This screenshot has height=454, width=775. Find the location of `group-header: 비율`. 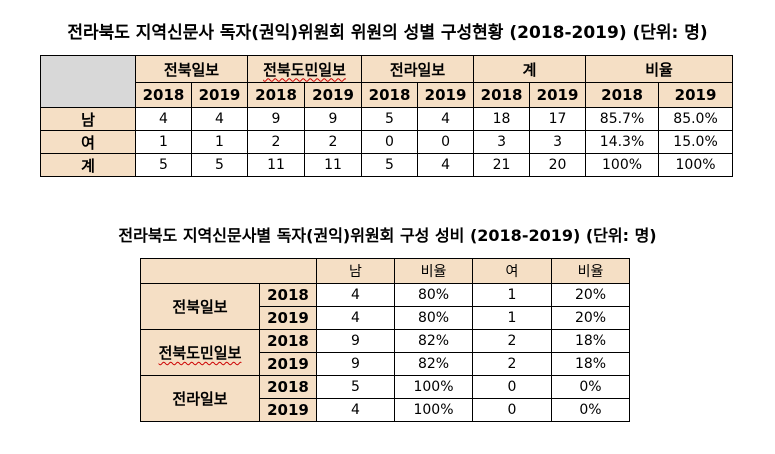

group-header: 비율 is located at coordinates (659, 69).